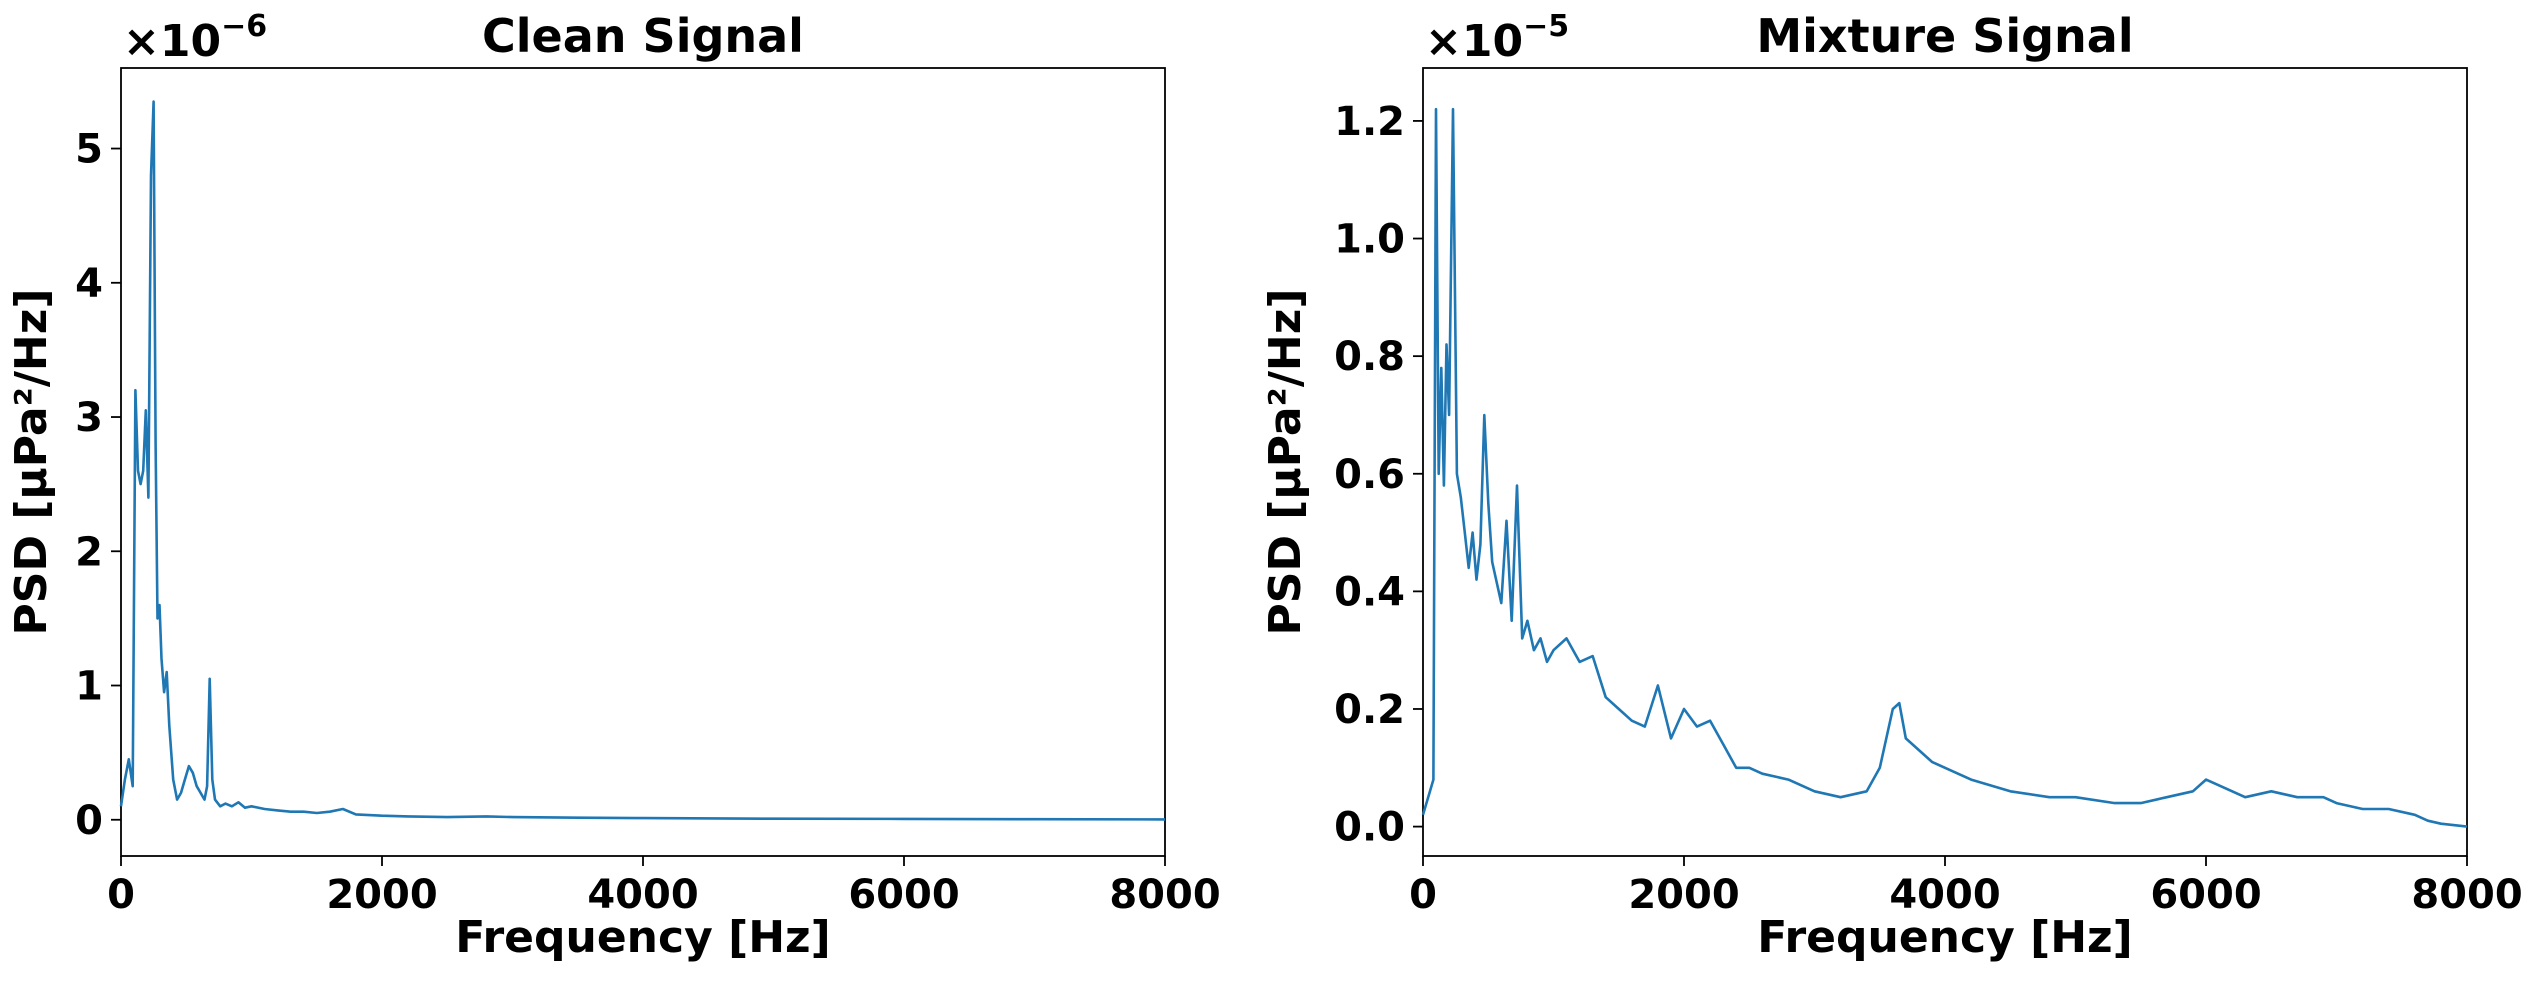 This screenshot has height=981, width=2545. Describe the element at coordinates (1369, 828) in the screenshot. I see `y-tick-label: 0.0` at that location.